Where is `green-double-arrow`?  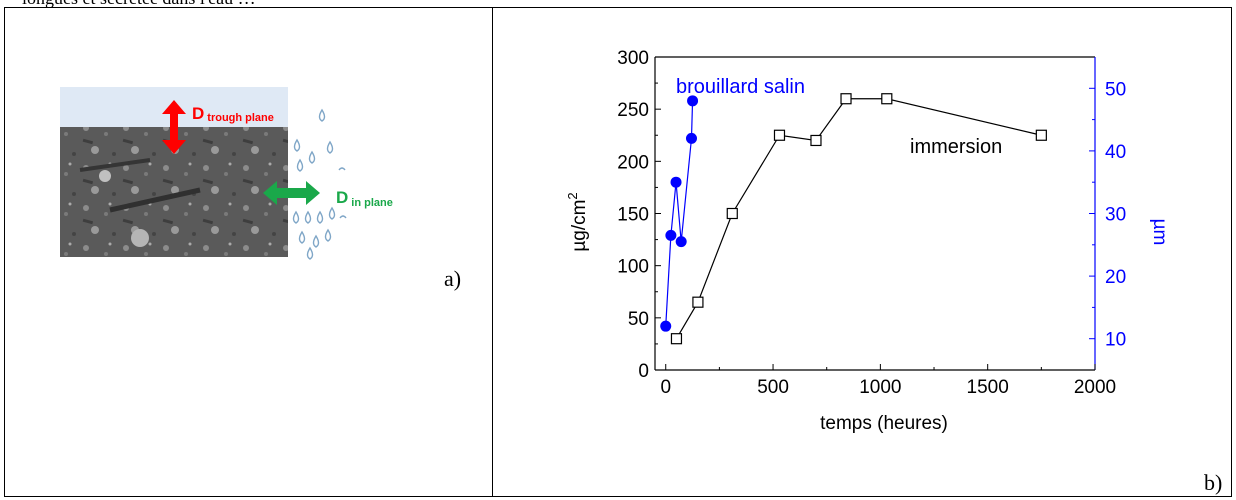
green-double-arrow is located at coordinates (291, 193).